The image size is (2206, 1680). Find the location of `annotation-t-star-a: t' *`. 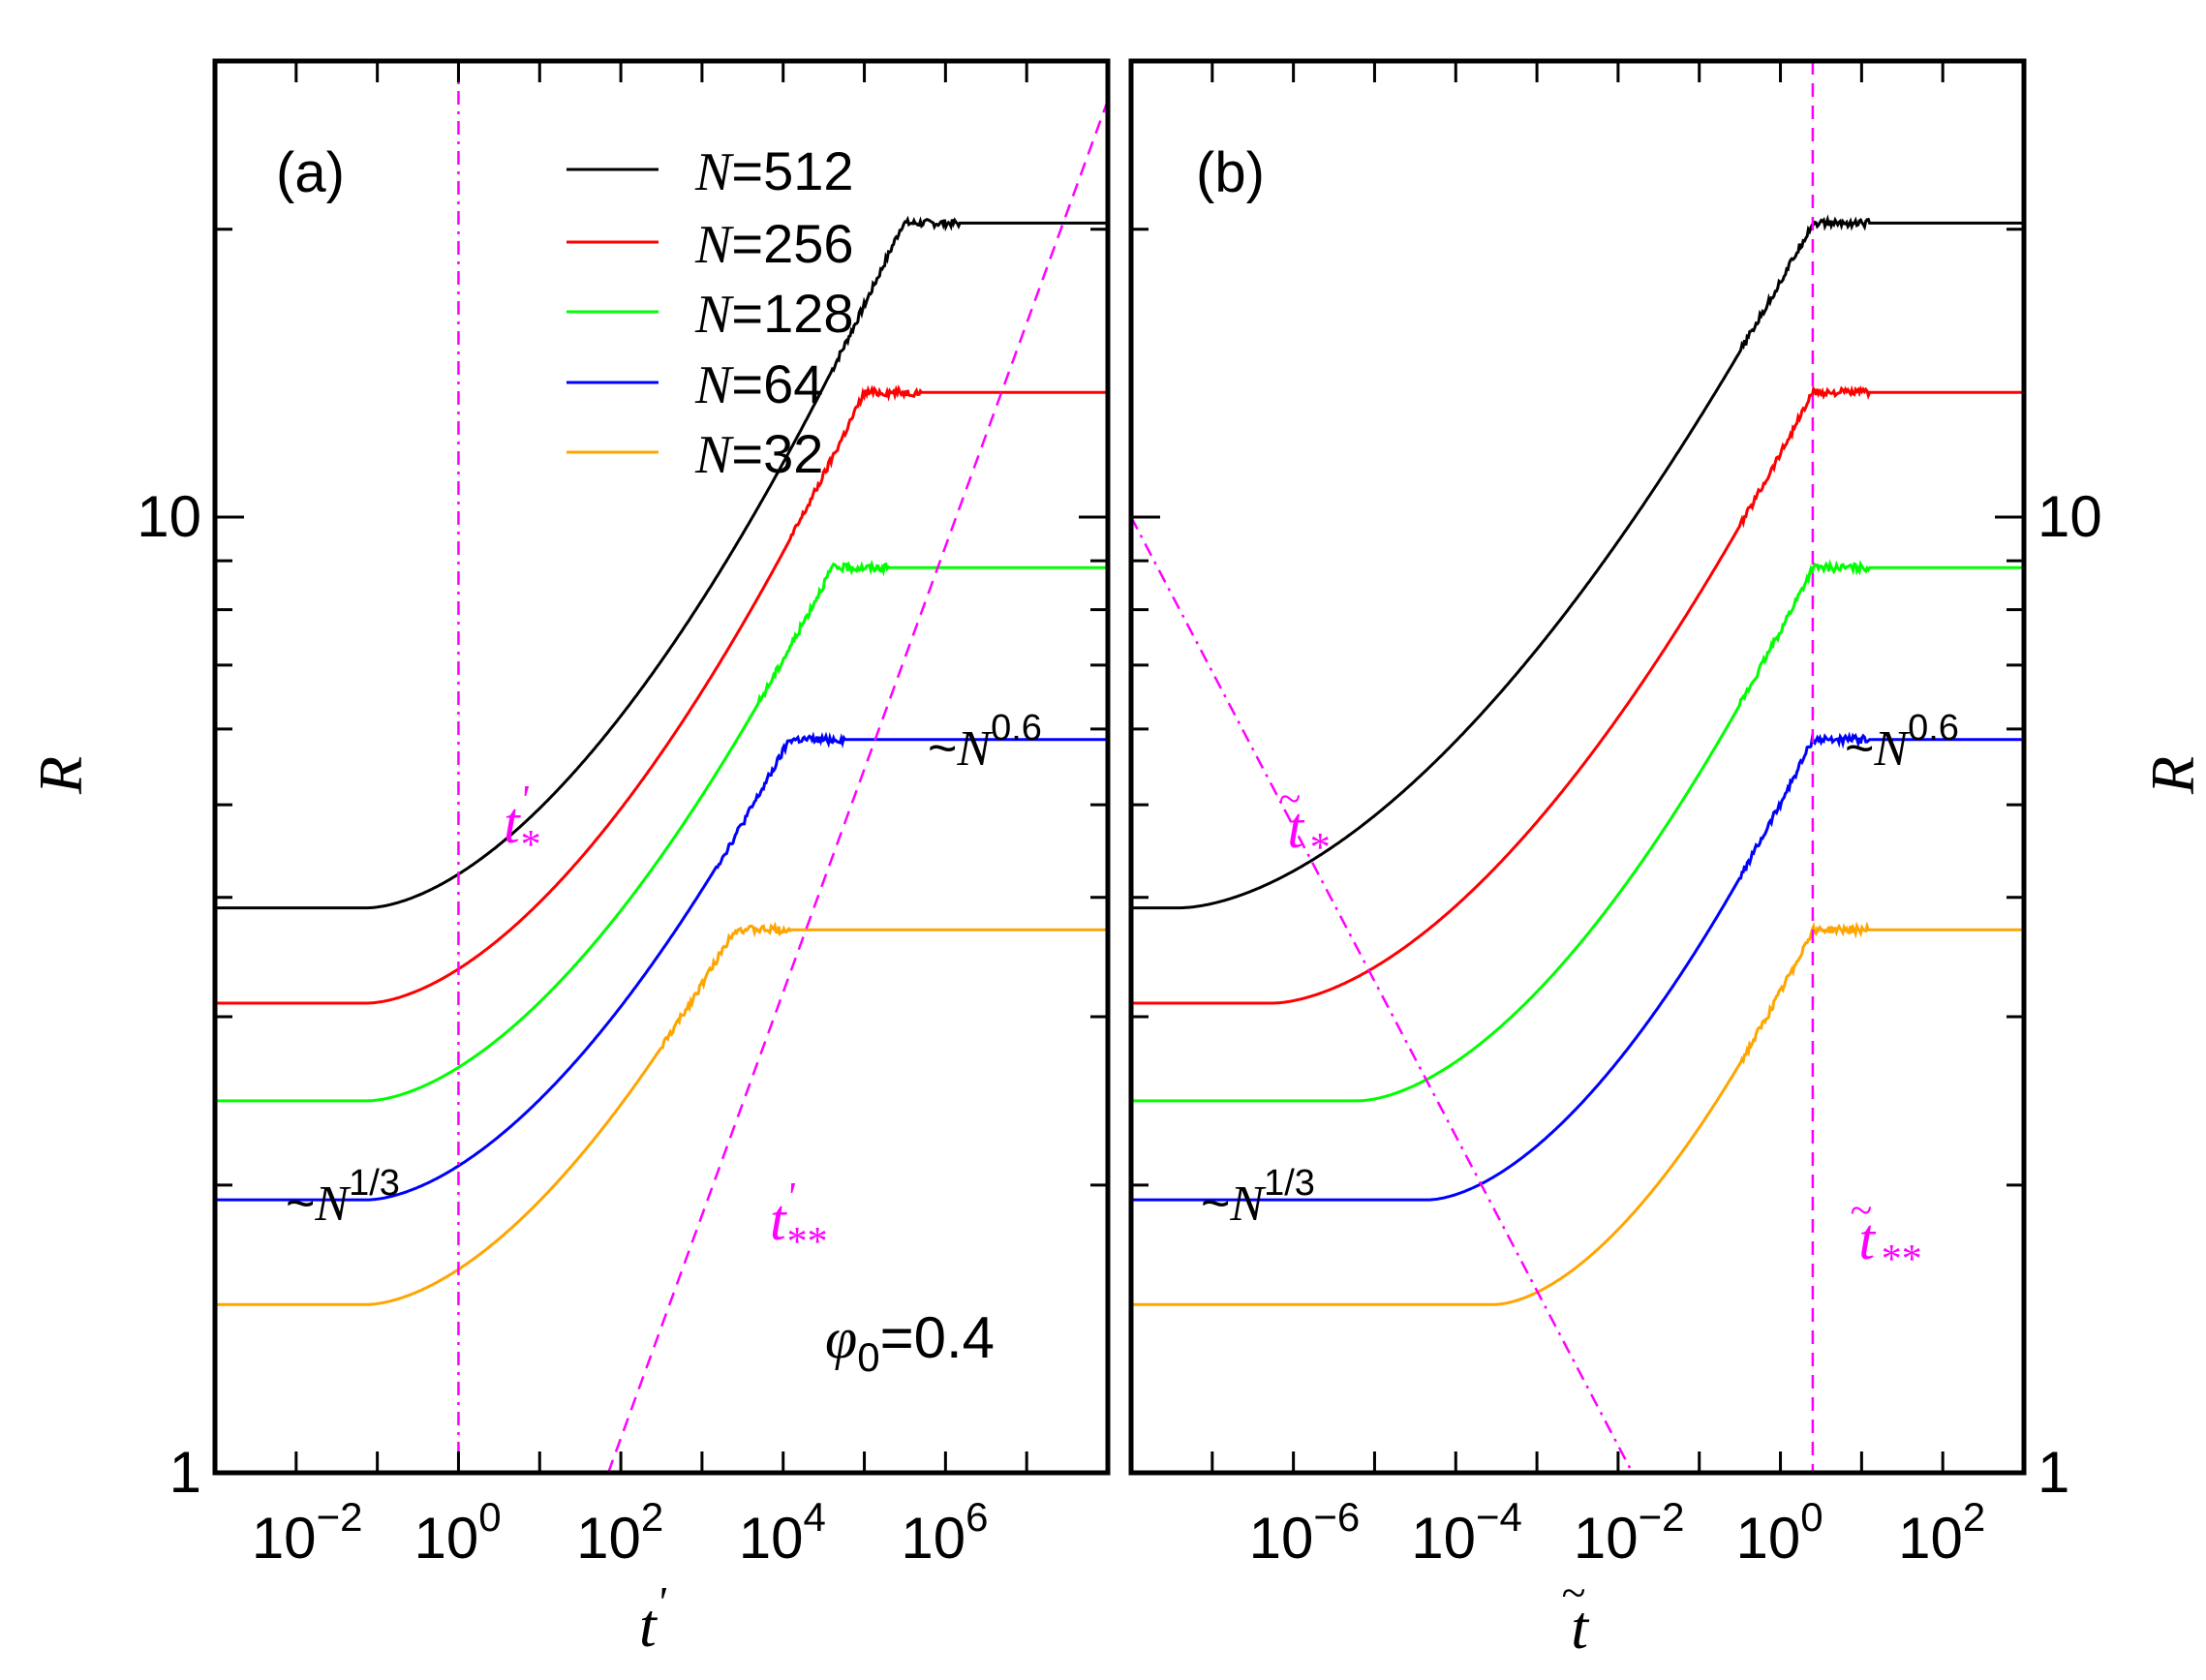

annotation-t-star-a: t' * is located at coordinates (522, 824).